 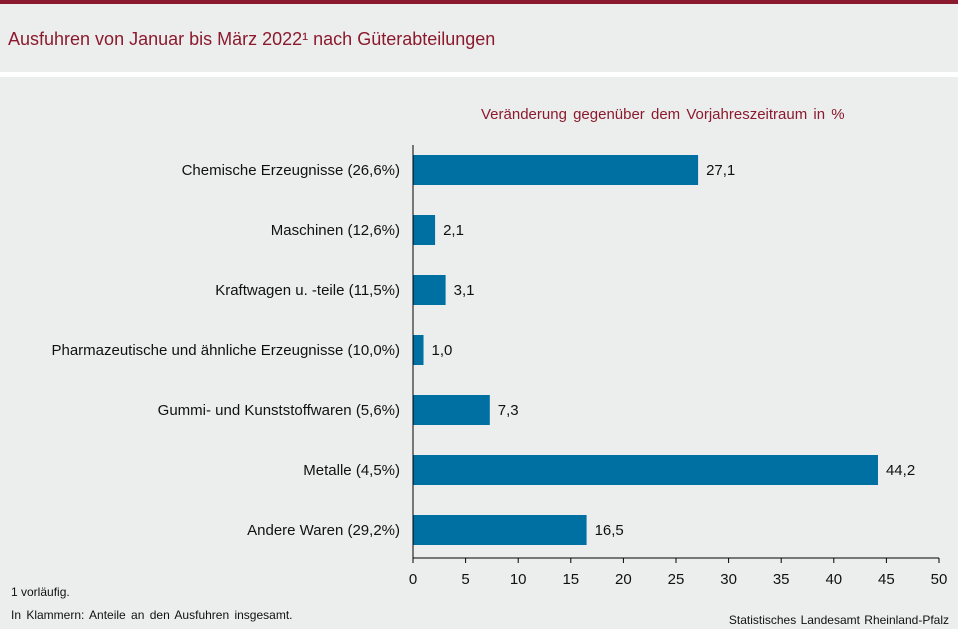 I want to click on x-tick-label: 25, so click(x=676, y=579).